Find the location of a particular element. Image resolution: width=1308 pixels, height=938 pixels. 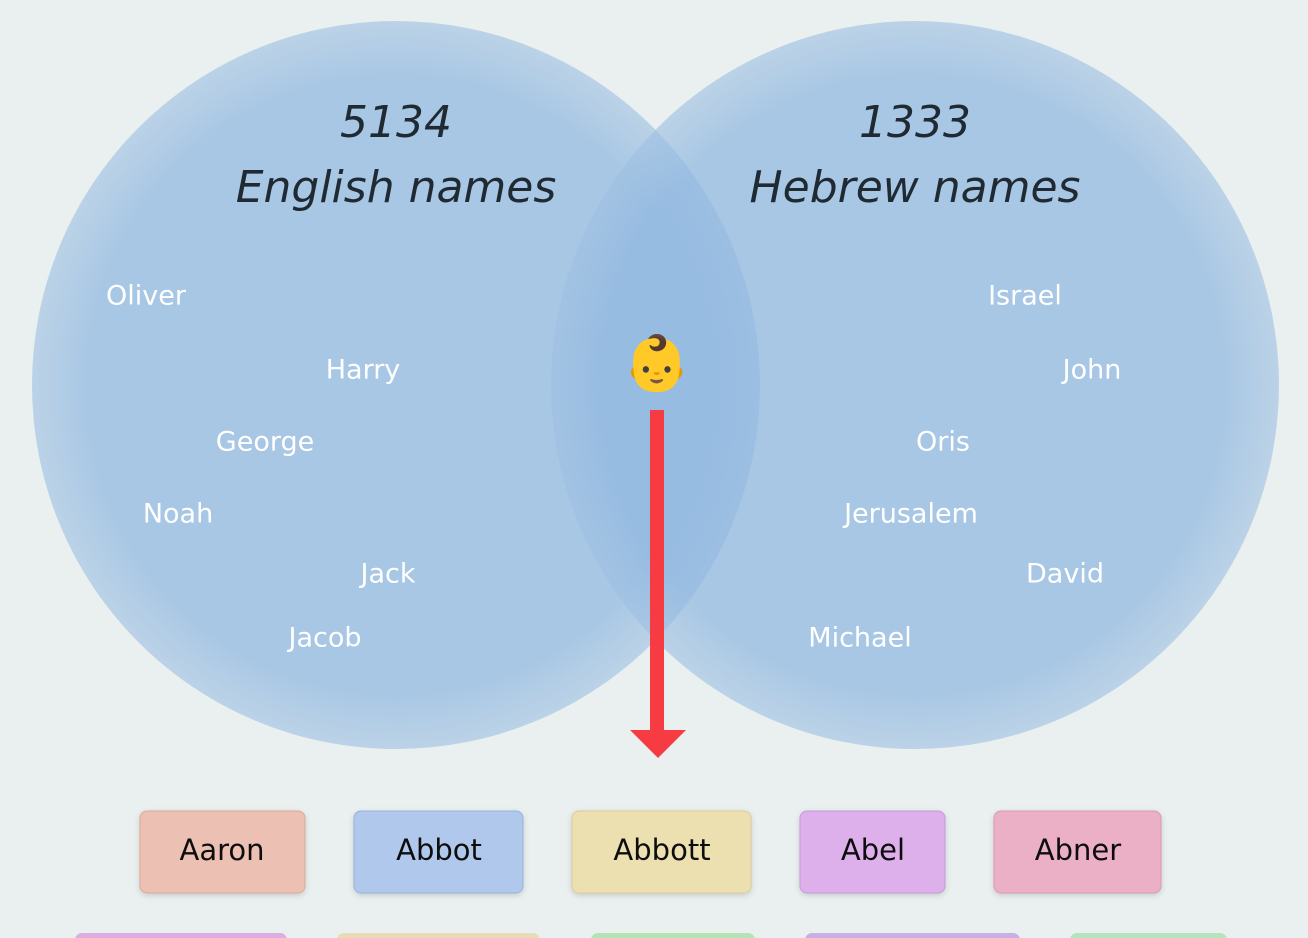

name-button: Abbot is located at coordinates (438, 852).